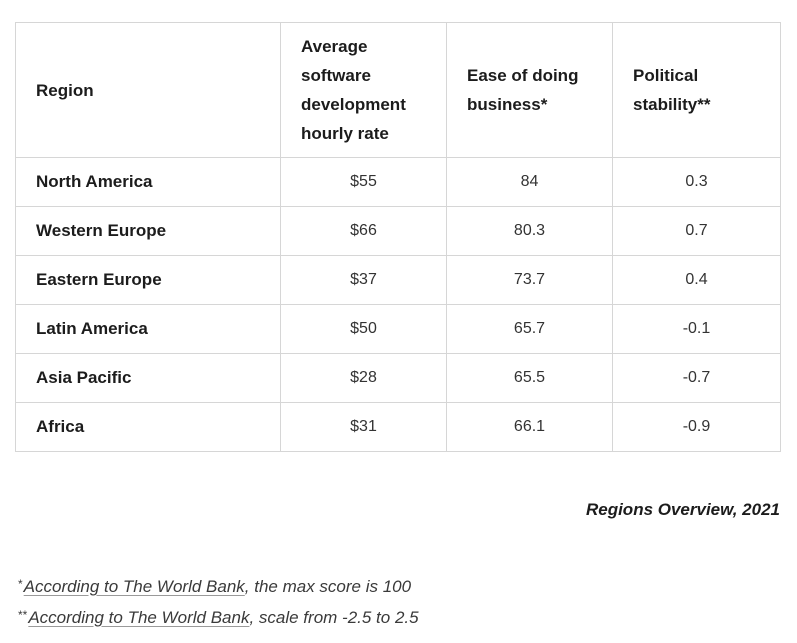 This screenshot has width=797, height=643. What do you see at coordinates (529, 378) in the screenshot?
I see `ease-of-business-cell: 65.5` at bounding box center [529, 378].